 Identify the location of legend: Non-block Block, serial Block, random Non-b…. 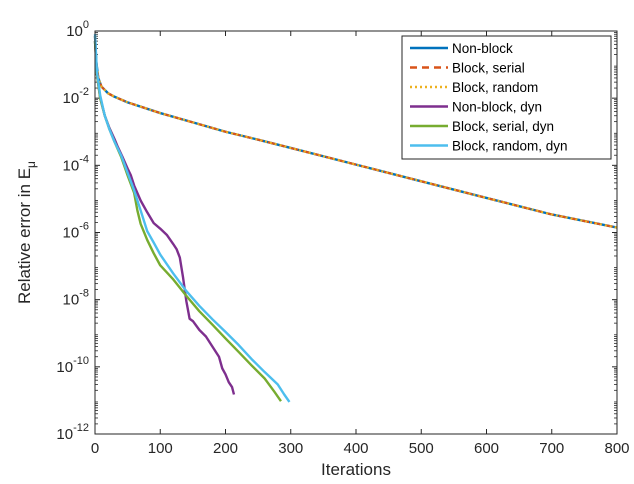
(506, 97).